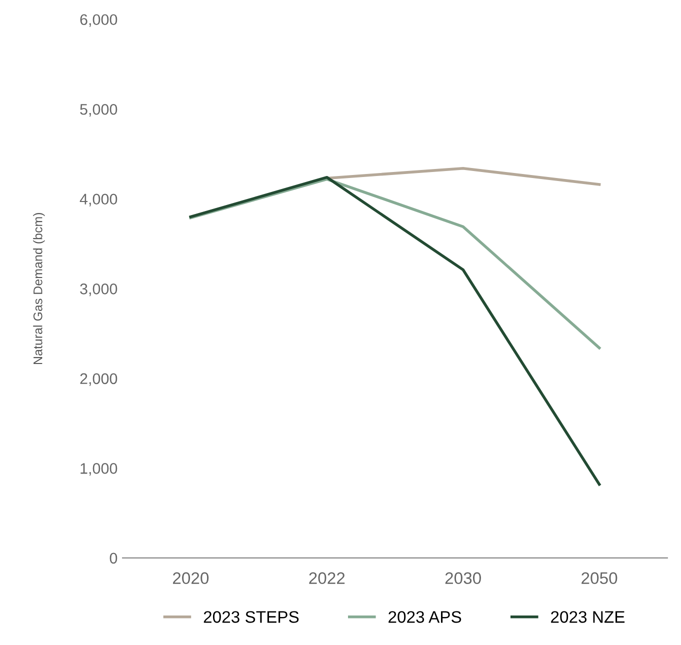 This screenshot has width=681, height=645. I want to click on y-tick-label: 4,000, so click(99, 200).